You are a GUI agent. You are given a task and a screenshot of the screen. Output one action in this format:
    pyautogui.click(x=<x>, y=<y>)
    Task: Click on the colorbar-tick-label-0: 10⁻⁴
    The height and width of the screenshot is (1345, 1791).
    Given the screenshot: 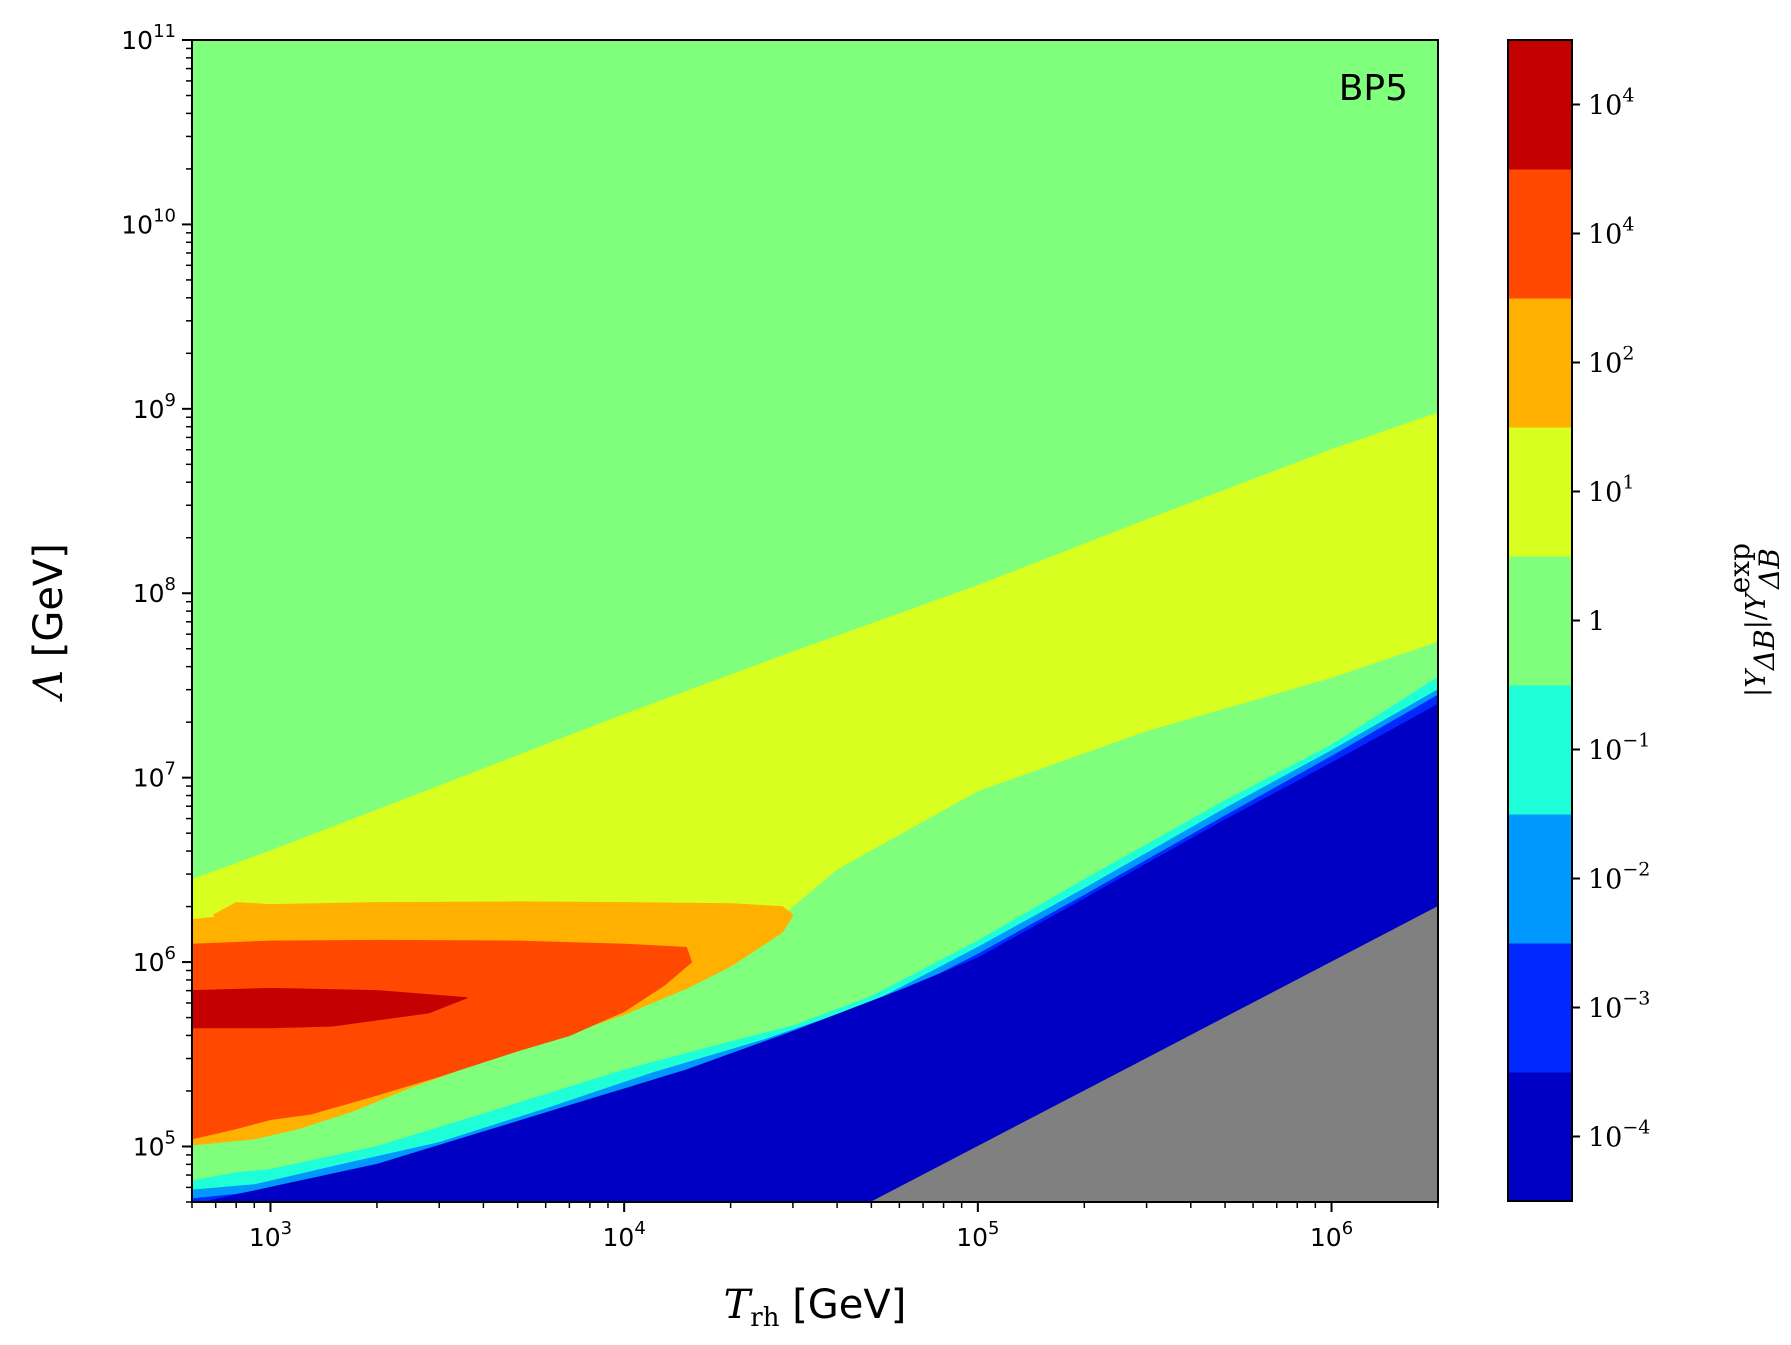 What is the action you would take?
    pyautogui.click(x=1619, y=1135)
    